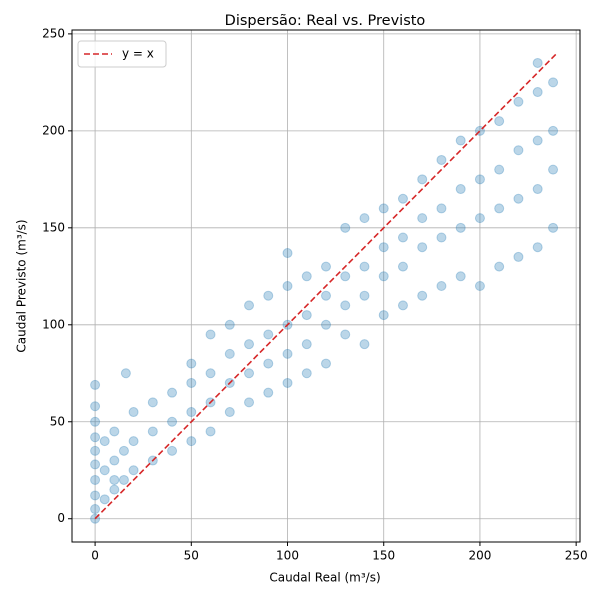 This screenshot has width=600, height=604. Describe the element at coordinates (122, 54) in the screenshot. I see `legend-box` at that location.